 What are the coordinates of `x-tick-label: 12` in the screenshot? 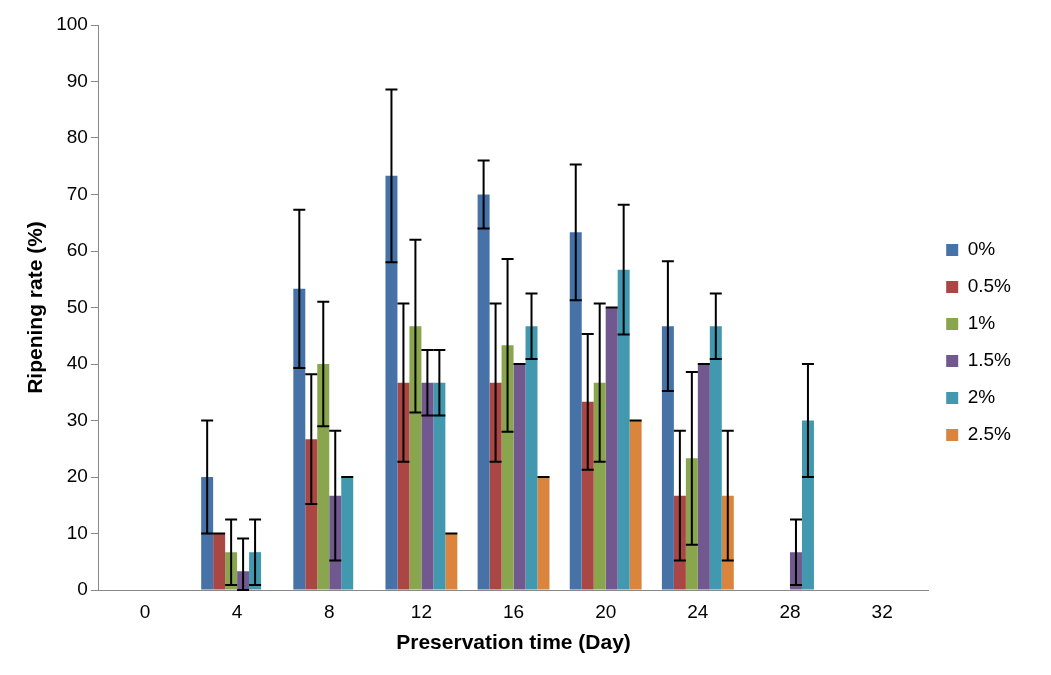 It's located at (421, 611).